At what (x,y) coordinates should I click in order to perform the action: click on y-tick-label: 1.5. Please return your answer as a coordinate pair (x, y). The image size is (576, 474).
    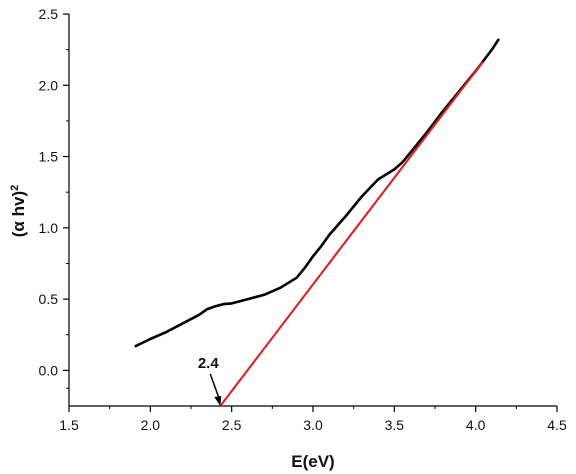
    Looking at the image, I should click on (49, 157).